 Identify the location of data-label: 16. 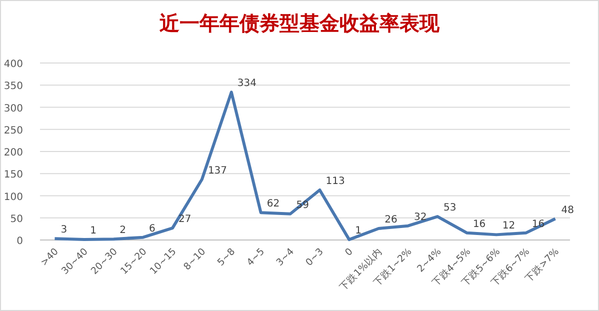
(479, 224).